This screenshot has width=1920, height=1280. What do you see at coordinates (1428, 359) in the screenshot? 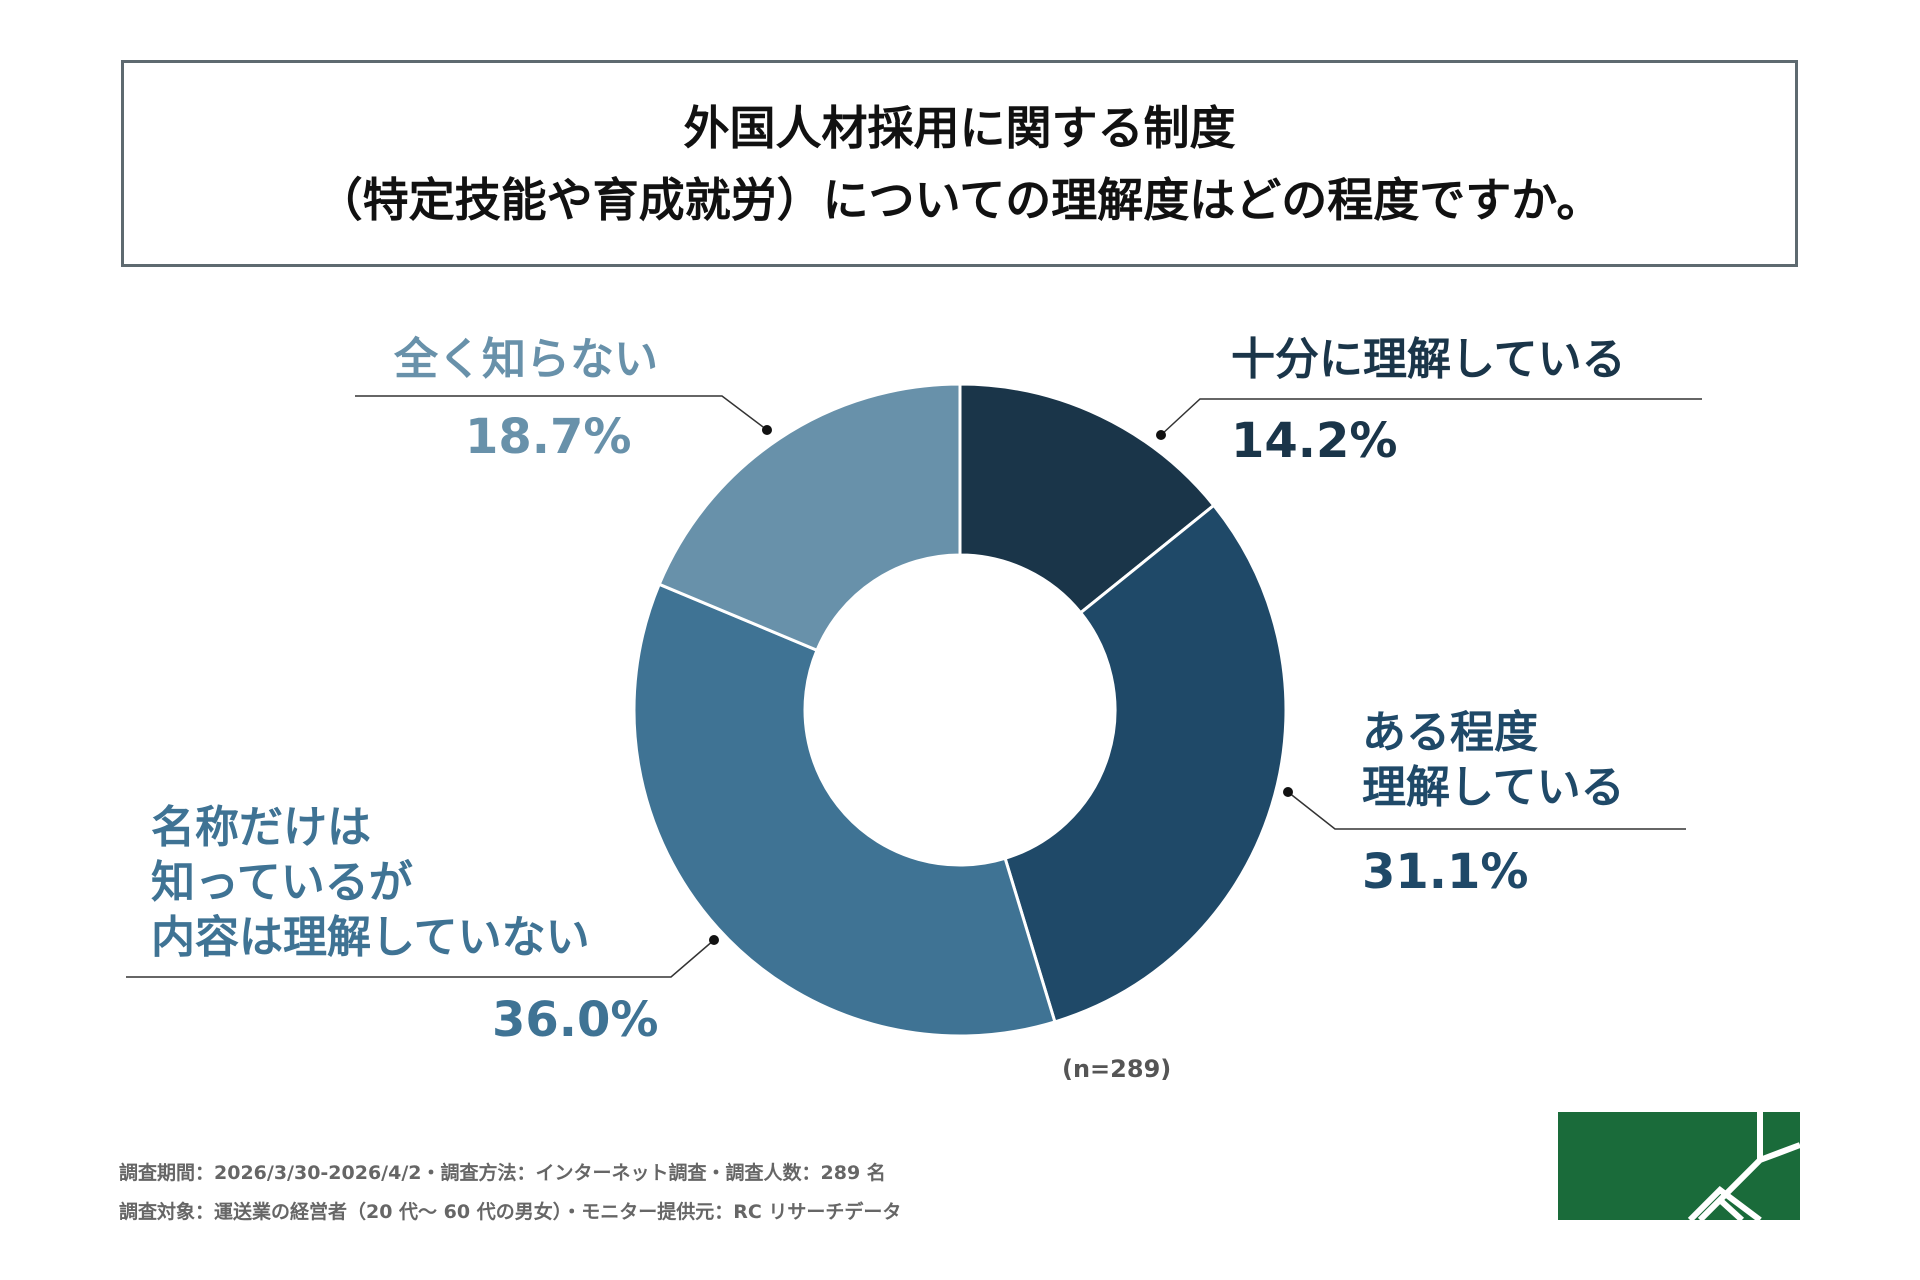
I see `category-label: 十分に理解している` at bounding box center [1428, 359].